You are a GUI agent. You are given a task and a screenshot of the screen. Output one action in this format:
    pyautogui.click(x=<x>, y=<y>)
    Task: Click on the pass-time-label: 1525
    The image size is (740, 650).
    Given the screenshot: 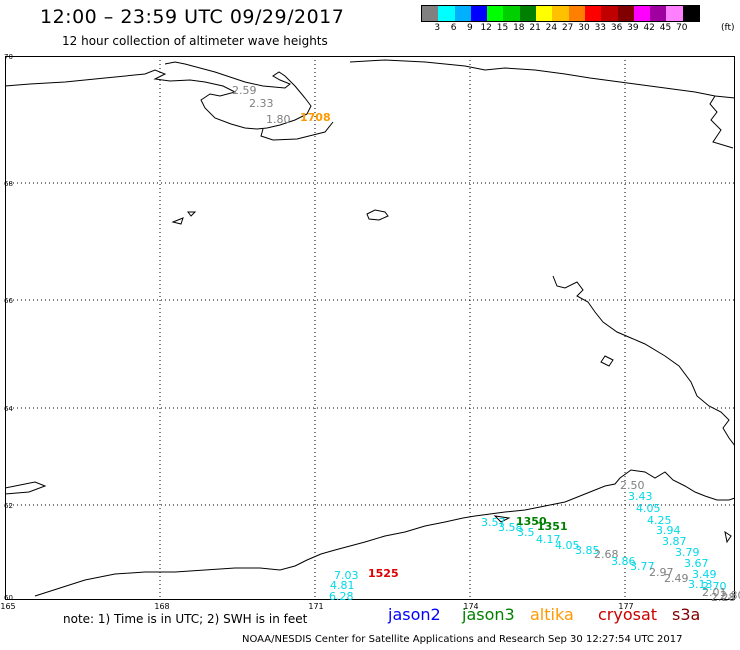 What is the action you would take?
    pyautogui.click(x=383, y=573)
    